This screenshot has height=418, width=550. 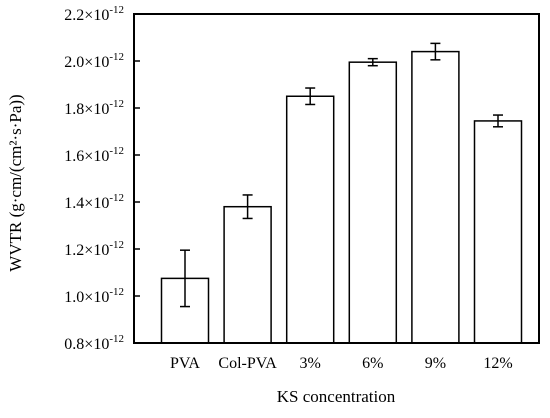 I want to click on x-axis: PVA Col-PVA 3% 6% 9% 12%, so click(x=341, y=363).